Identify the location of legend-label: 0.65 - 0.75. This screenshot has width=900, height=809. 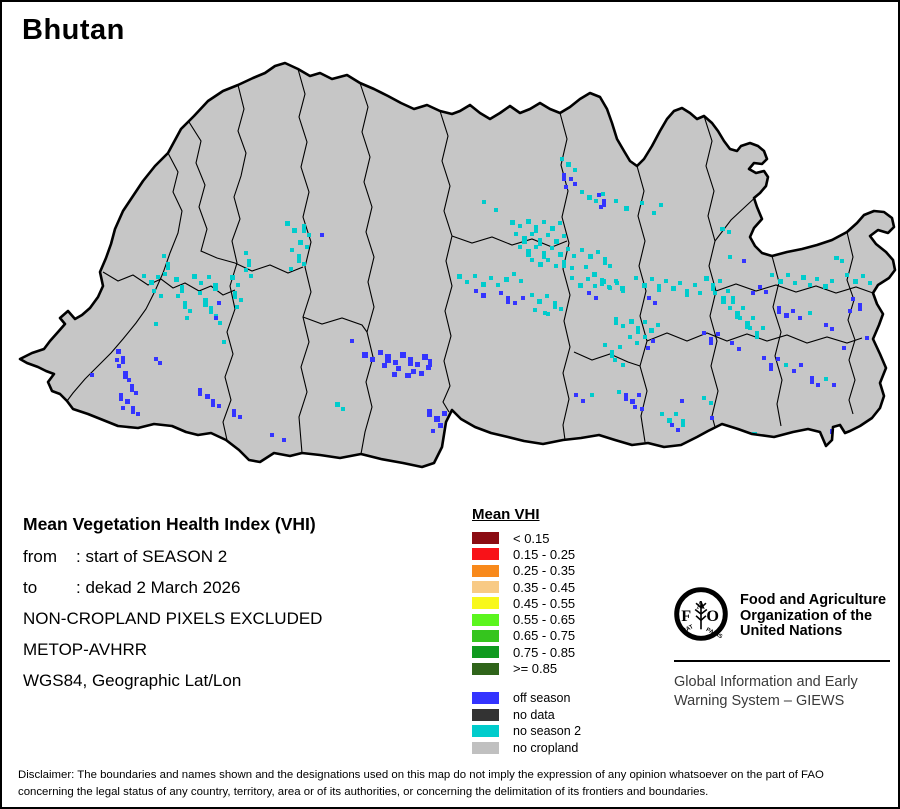
(544, 636).